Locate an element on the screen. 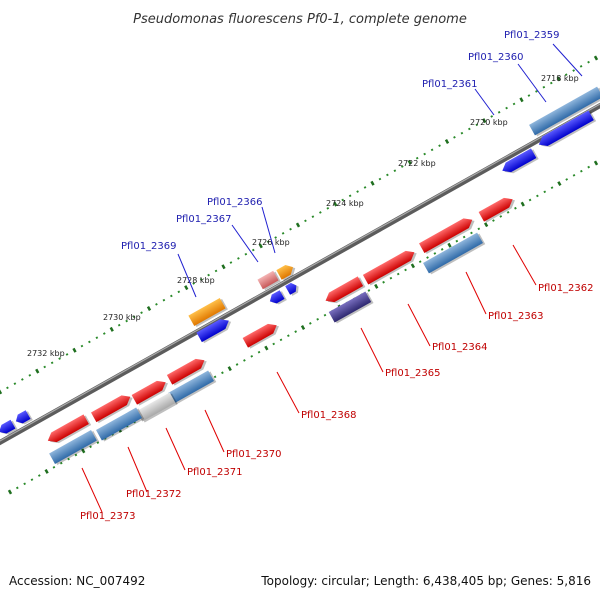 This screenshot has height=600, width=600. gene-2368-feature is located at coordinates (262, 335).